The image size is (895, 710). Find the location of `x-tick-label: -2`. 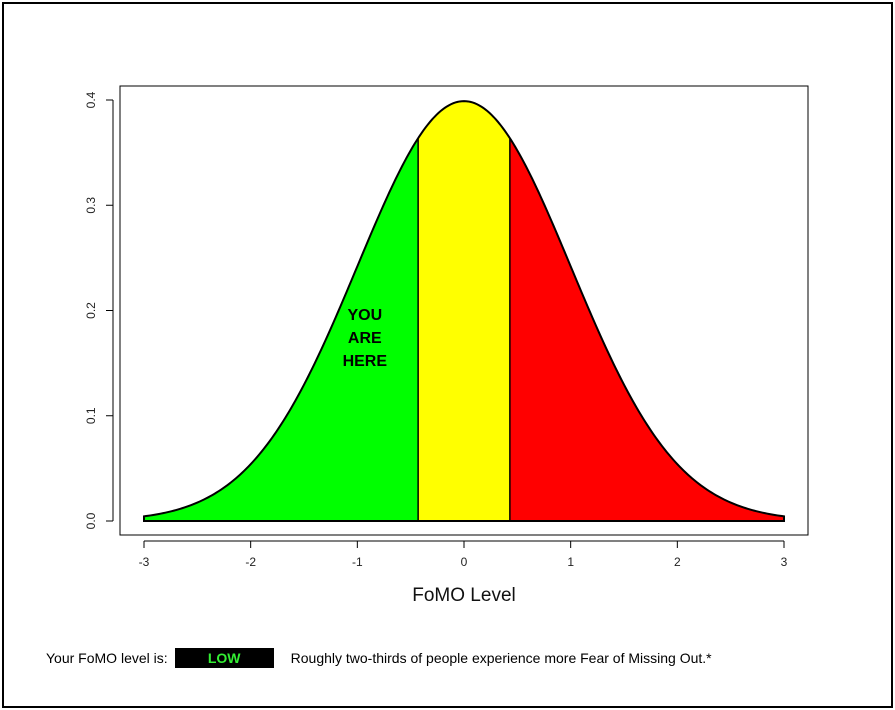

x-tick-label: -2 is located at coordinates (250, 562).